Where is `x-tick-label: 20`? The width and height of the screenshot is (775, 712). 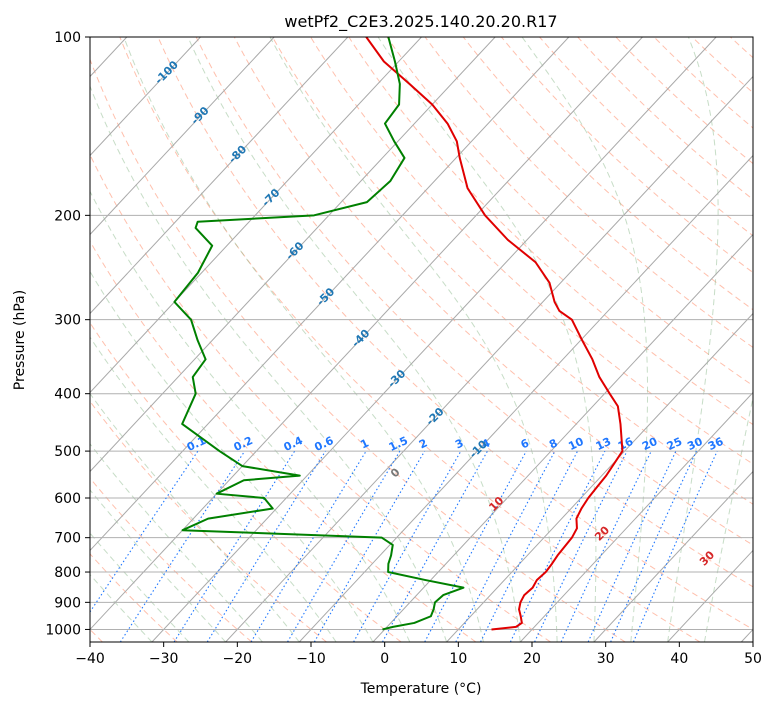
x-tick-label: 20 is located at coordinates (532, 659).